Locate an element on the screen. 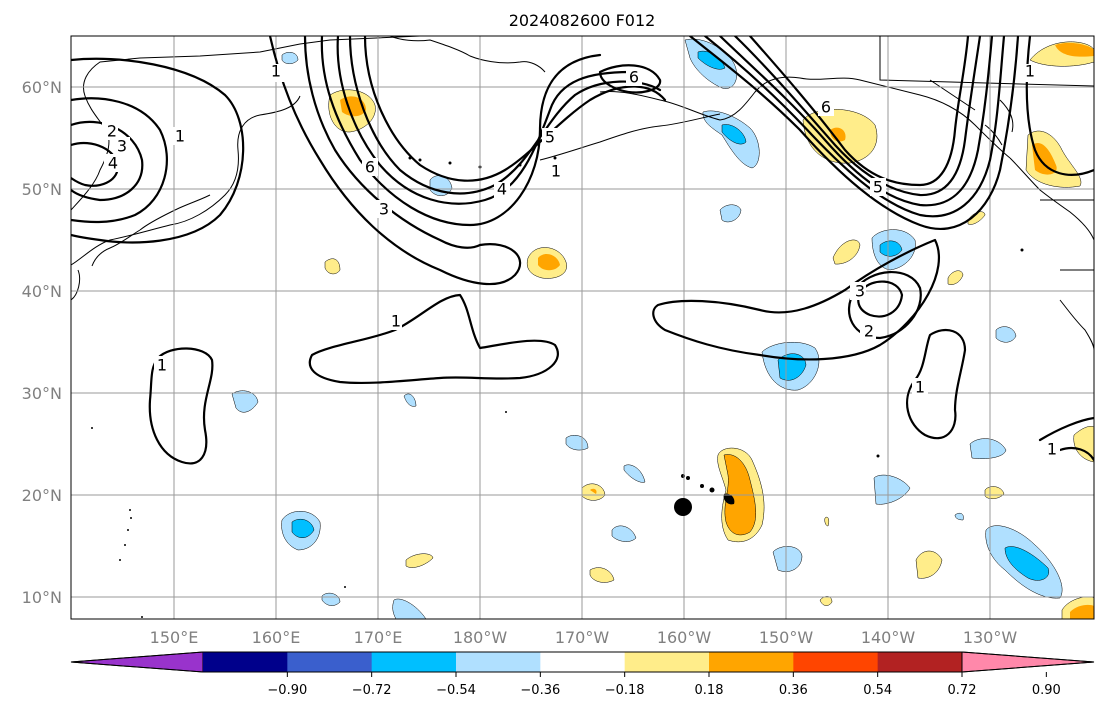  colorbar-tick-label: −0.90 is located at coordinates (287, 690).